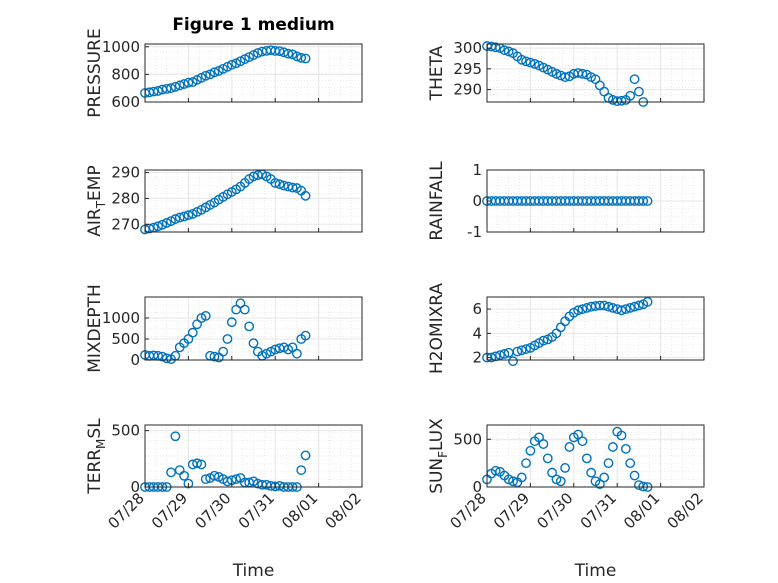 The width and height of the screenshot is (778, 583). I want to click on y-axis-label: RAINFALL, so click(437, 201).